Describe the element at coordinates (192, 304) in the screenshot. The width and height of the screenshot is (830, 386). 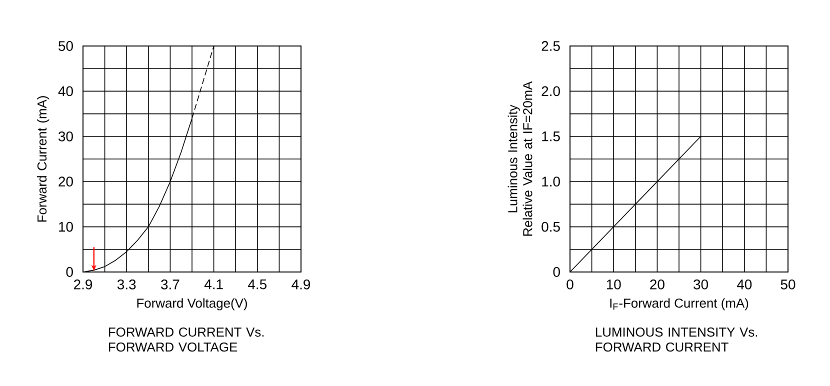
I see `x-axis-title: Forward Voltage(V)` at that location.